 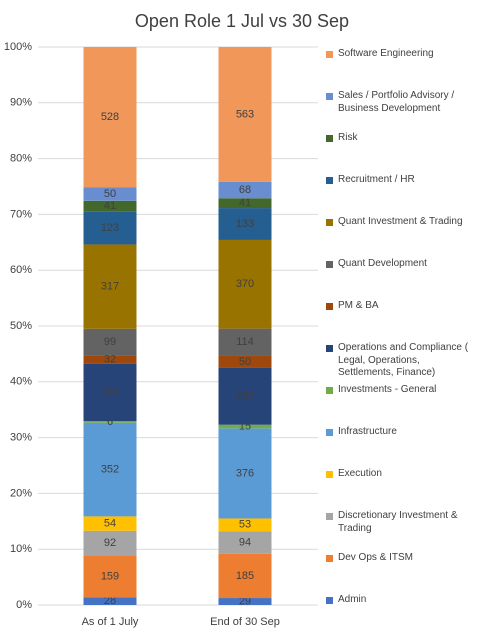 What do you see at coordinates (21, 493) in the screenshot?
I see `y-tick-label: 20%` at bounding box center [21, 493].